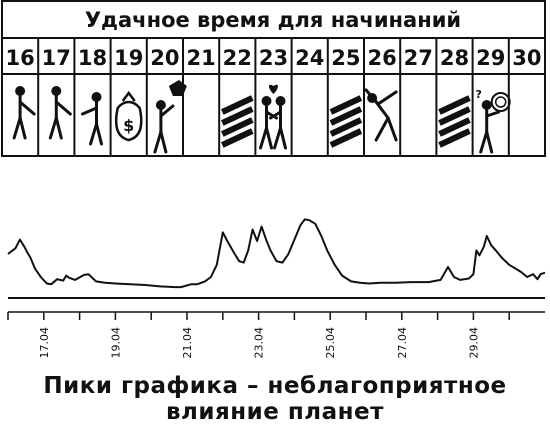 The image size is (550, 425). What do you see at coordinates (345, 58) in the screenshot?
I see `day-number-25: 25` at bounding box center [345, 58].